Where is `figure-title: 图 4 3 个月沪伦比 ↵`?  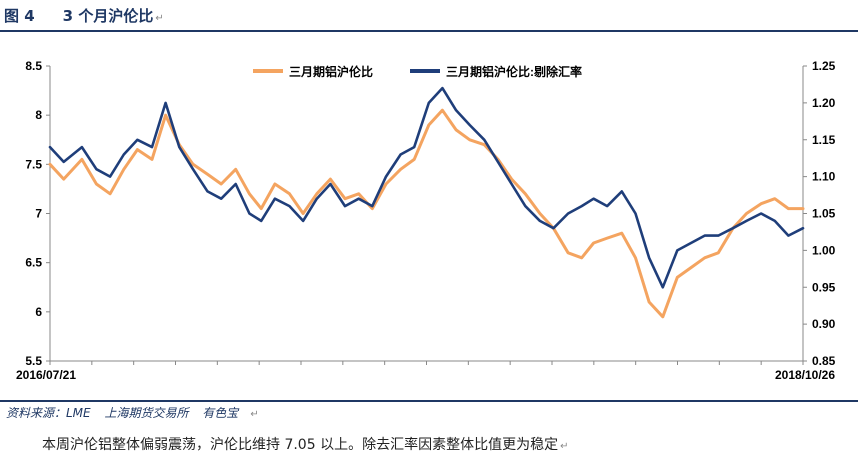 figure-title: 图 4 3 个月沪伦比 ↵ is located at coordinates (84, 16).